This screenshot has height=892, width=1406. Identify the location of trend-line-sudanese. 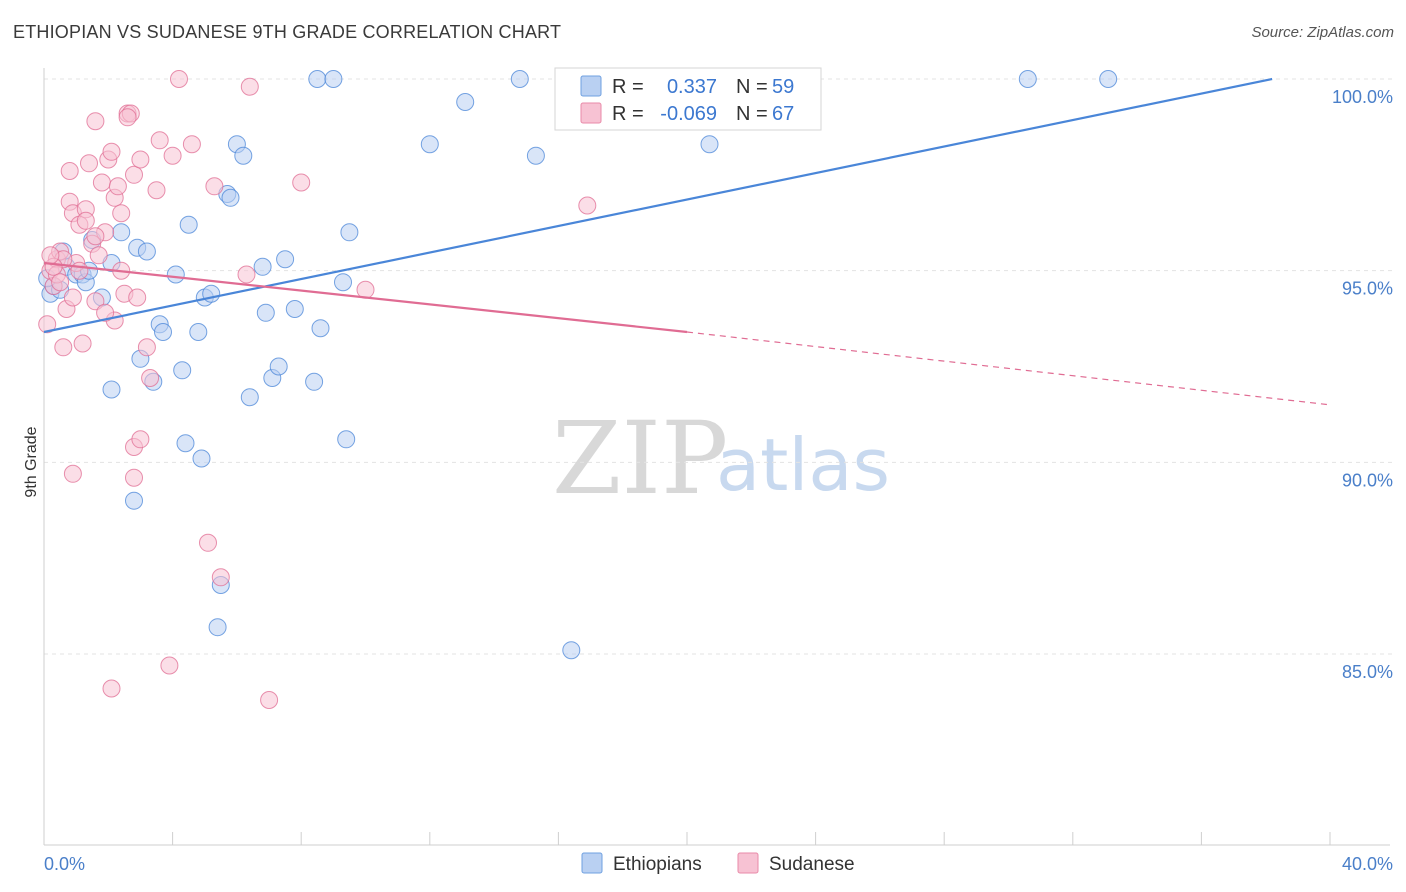
(365, 297).